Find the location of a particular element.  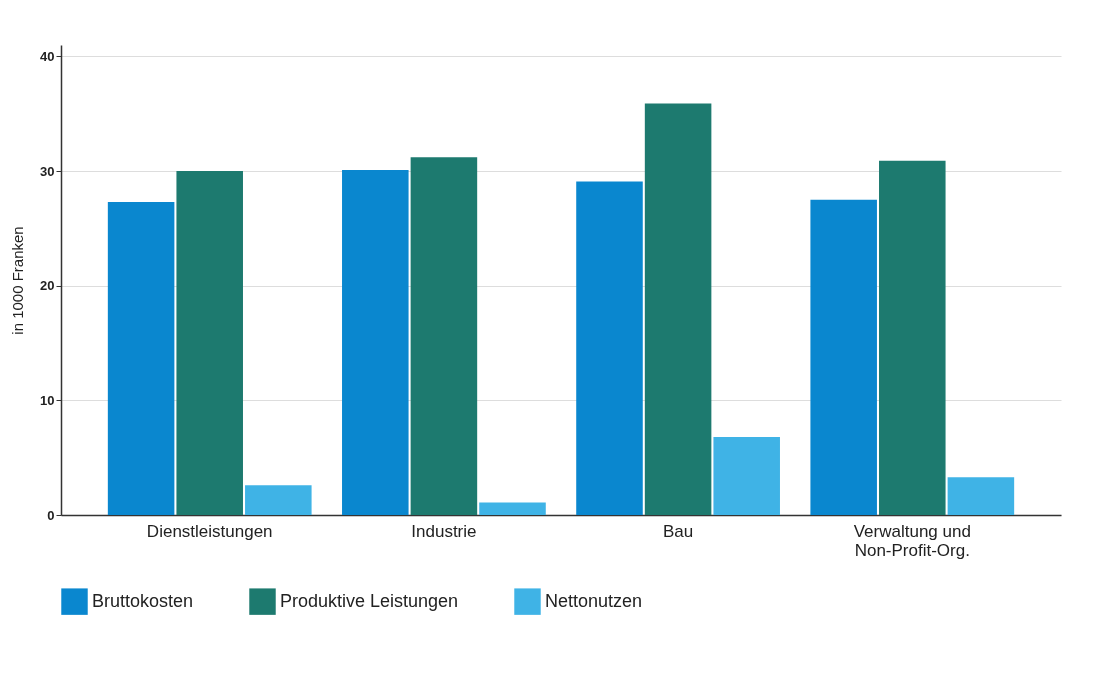

y-tick-label: 0 is located at coordinates (51, 515).